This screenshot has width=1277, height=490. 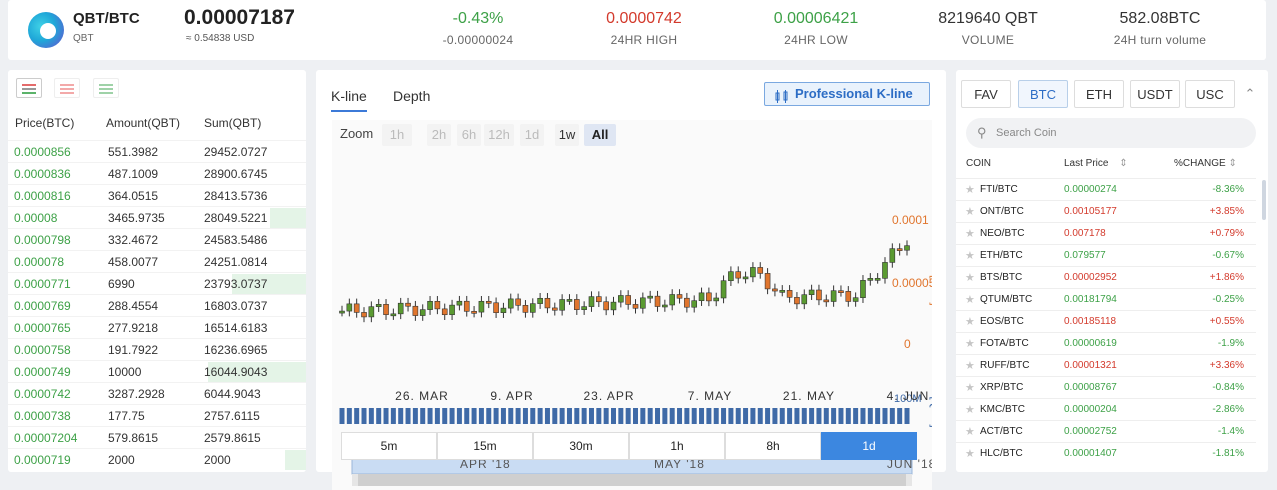 What do you see at coordinates (157, 217) in the screenshot?
I see `order-row: 0.00008 3465.9735 28049.5221` at bounding box center [157, 217].